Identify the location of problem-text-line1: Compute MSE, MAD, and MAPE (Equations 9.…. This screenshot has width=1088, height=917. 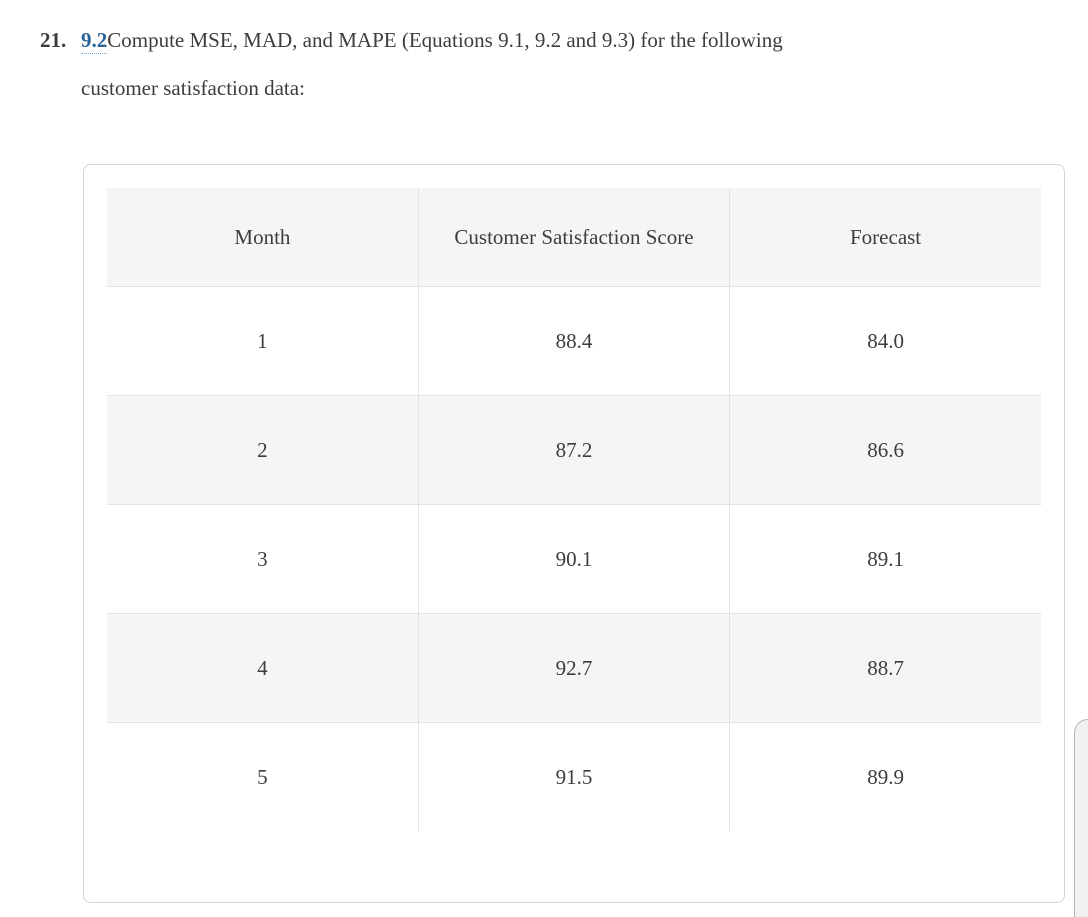
(445, 40).